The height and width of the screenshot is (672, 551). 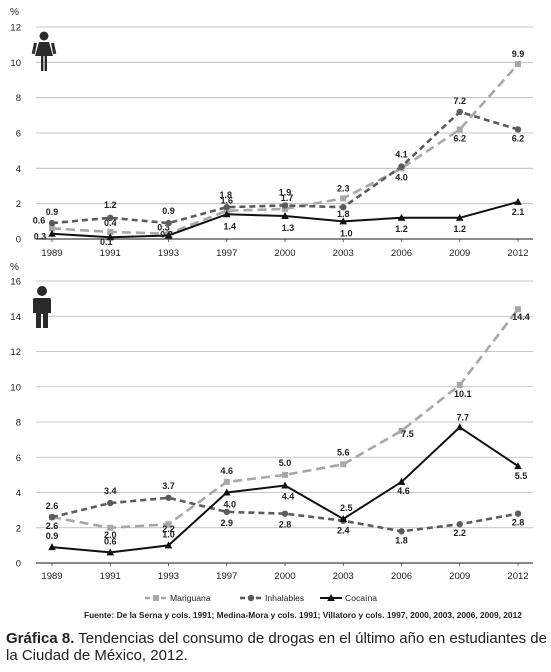 What do you see at coordinates (401, 155) in the screenshot?
I see `data-label-inhalables: 4.1` at bounding box center [401, 155].